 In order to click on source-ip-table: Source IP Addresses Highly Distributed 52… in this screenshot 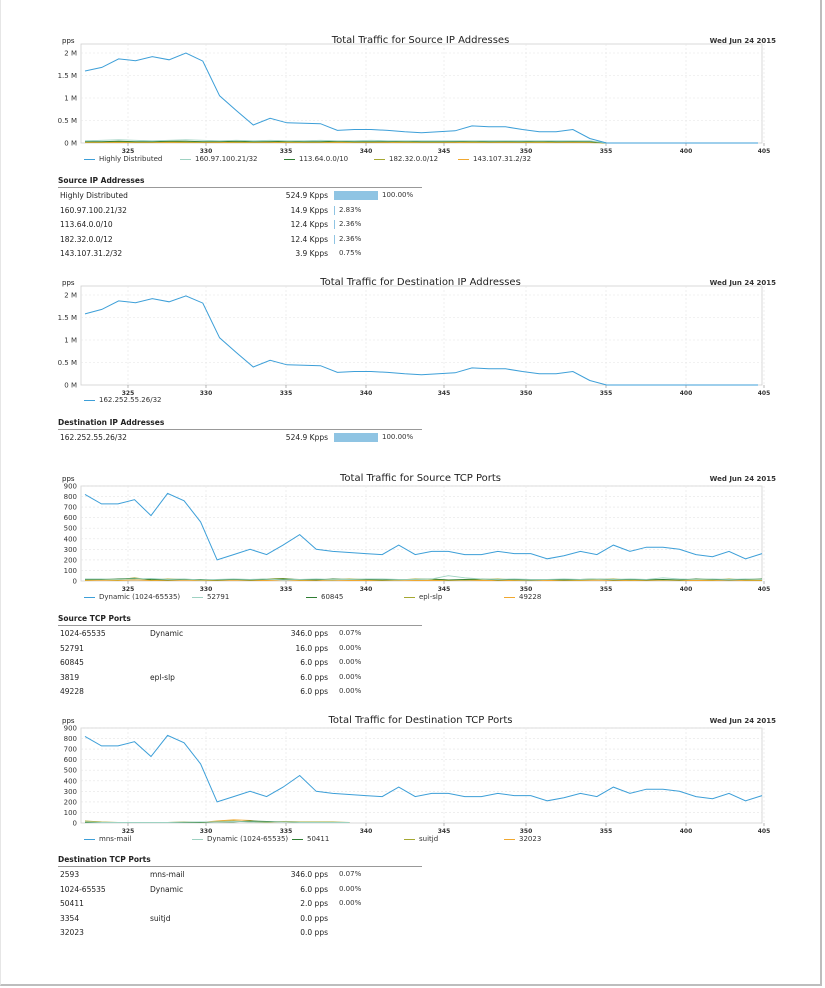, I will do `click(240, 218)`.